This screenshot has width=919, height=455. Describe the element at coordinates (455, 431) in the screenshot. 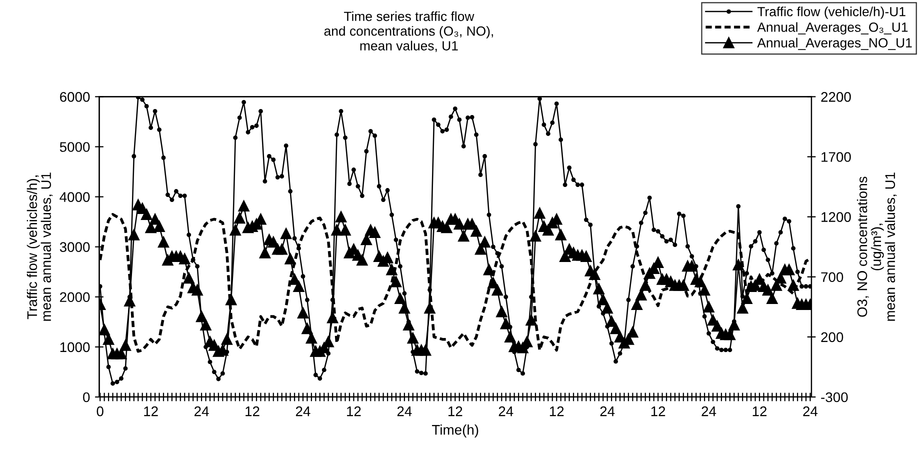

I see `x-axis-title: Time(h)` at that location.